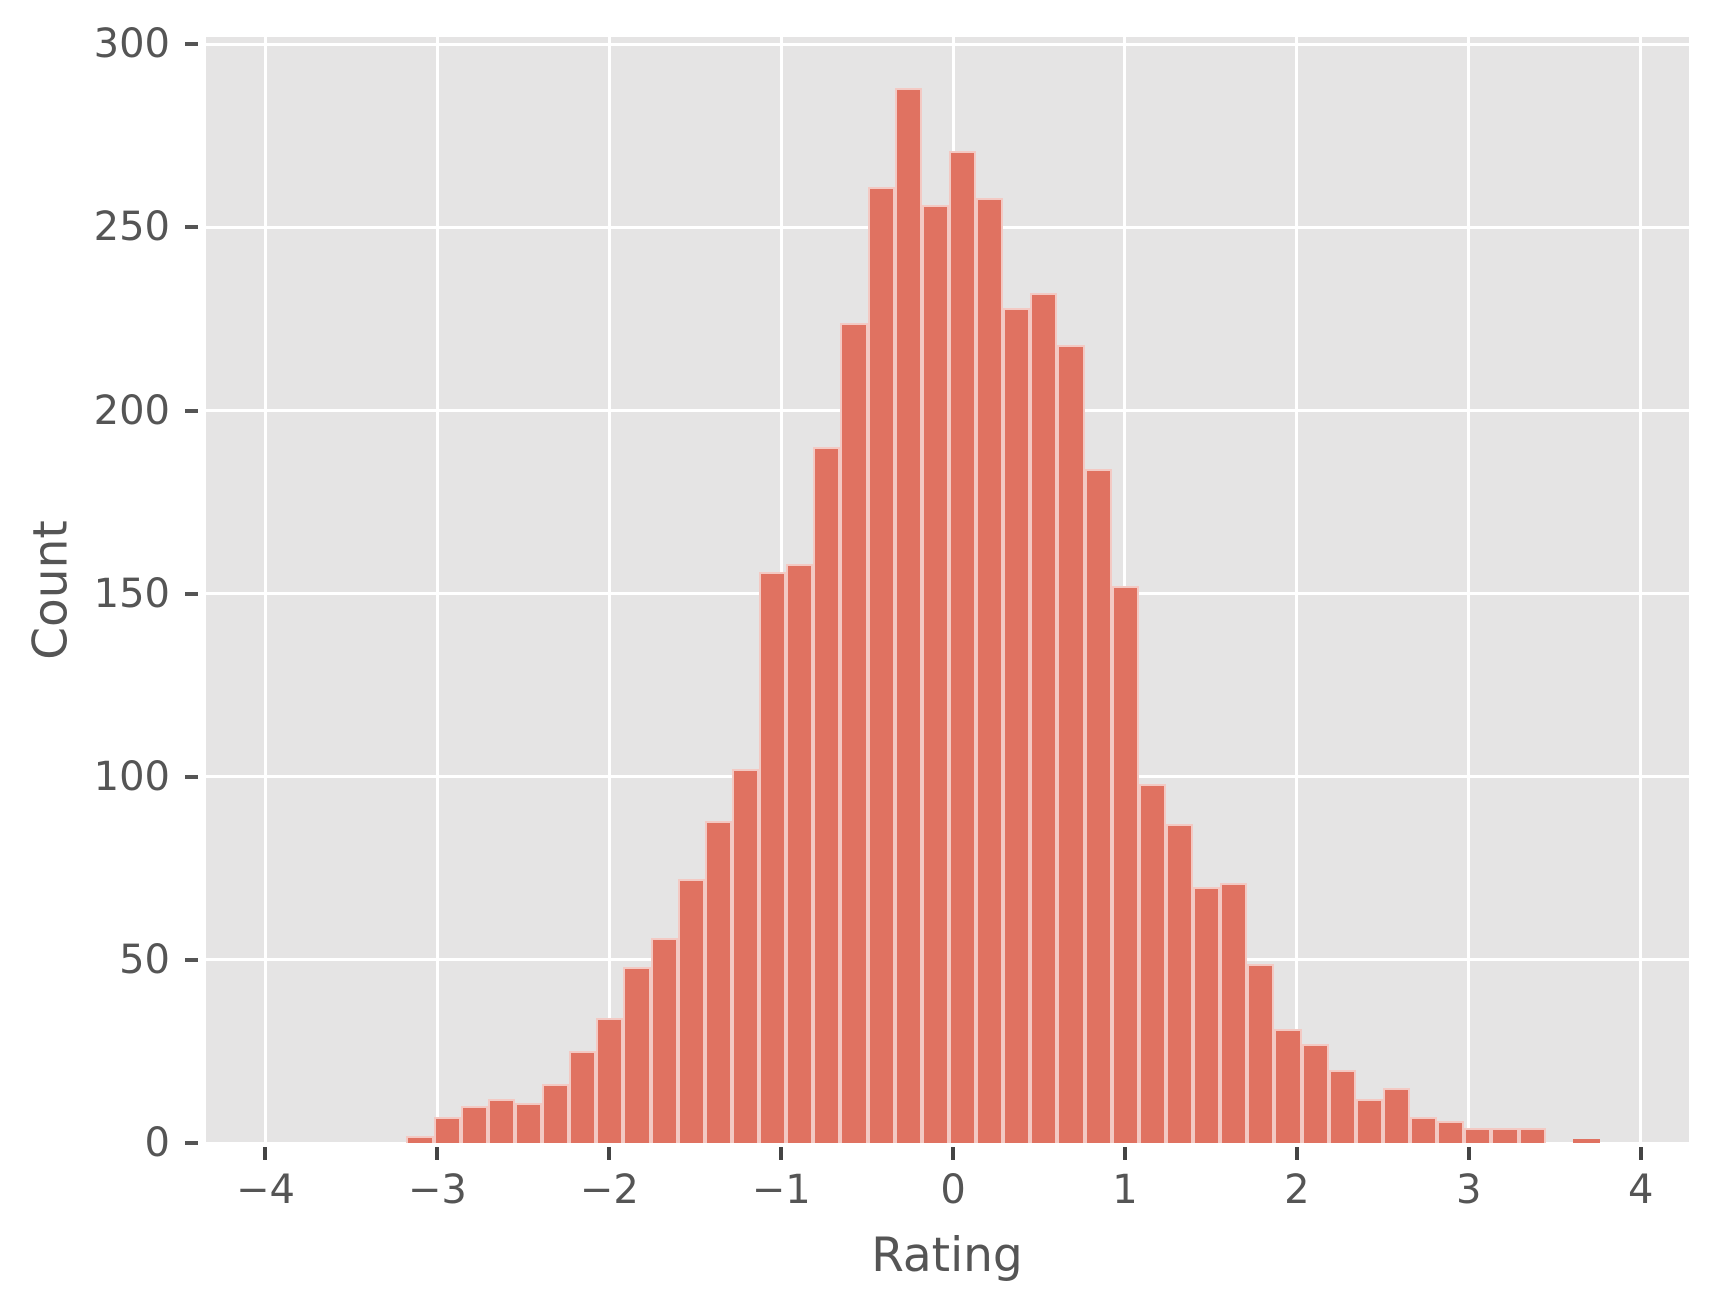  What do you see at coordinates (781, 1190) in the screenshot?
I see `x-tick-label: −1` at bounding box center [781, 1190].